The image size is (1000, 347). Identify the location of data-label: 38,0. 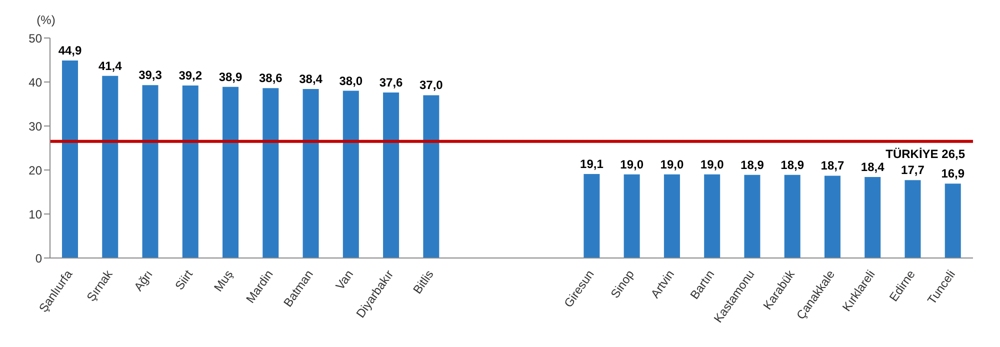
(351, 81).